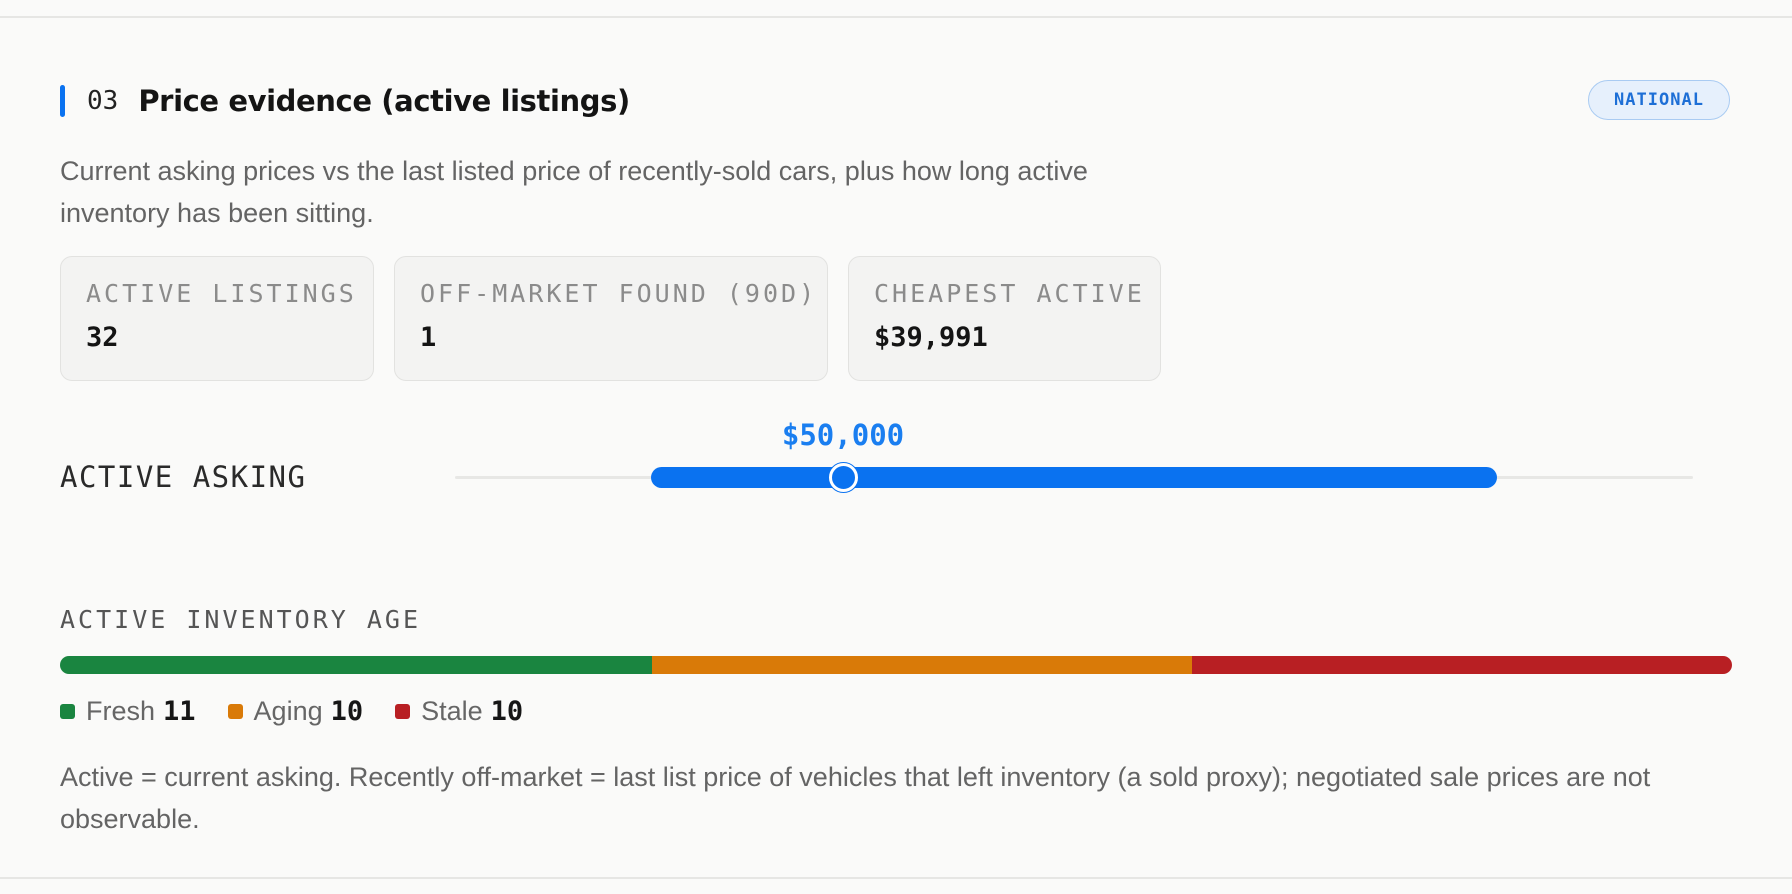  Describe the element at coordinates (1004, 318) in the screenshot. I see `stat-card-cheapest-active: CHEAPEST ACTIVE $39,991` at that location.